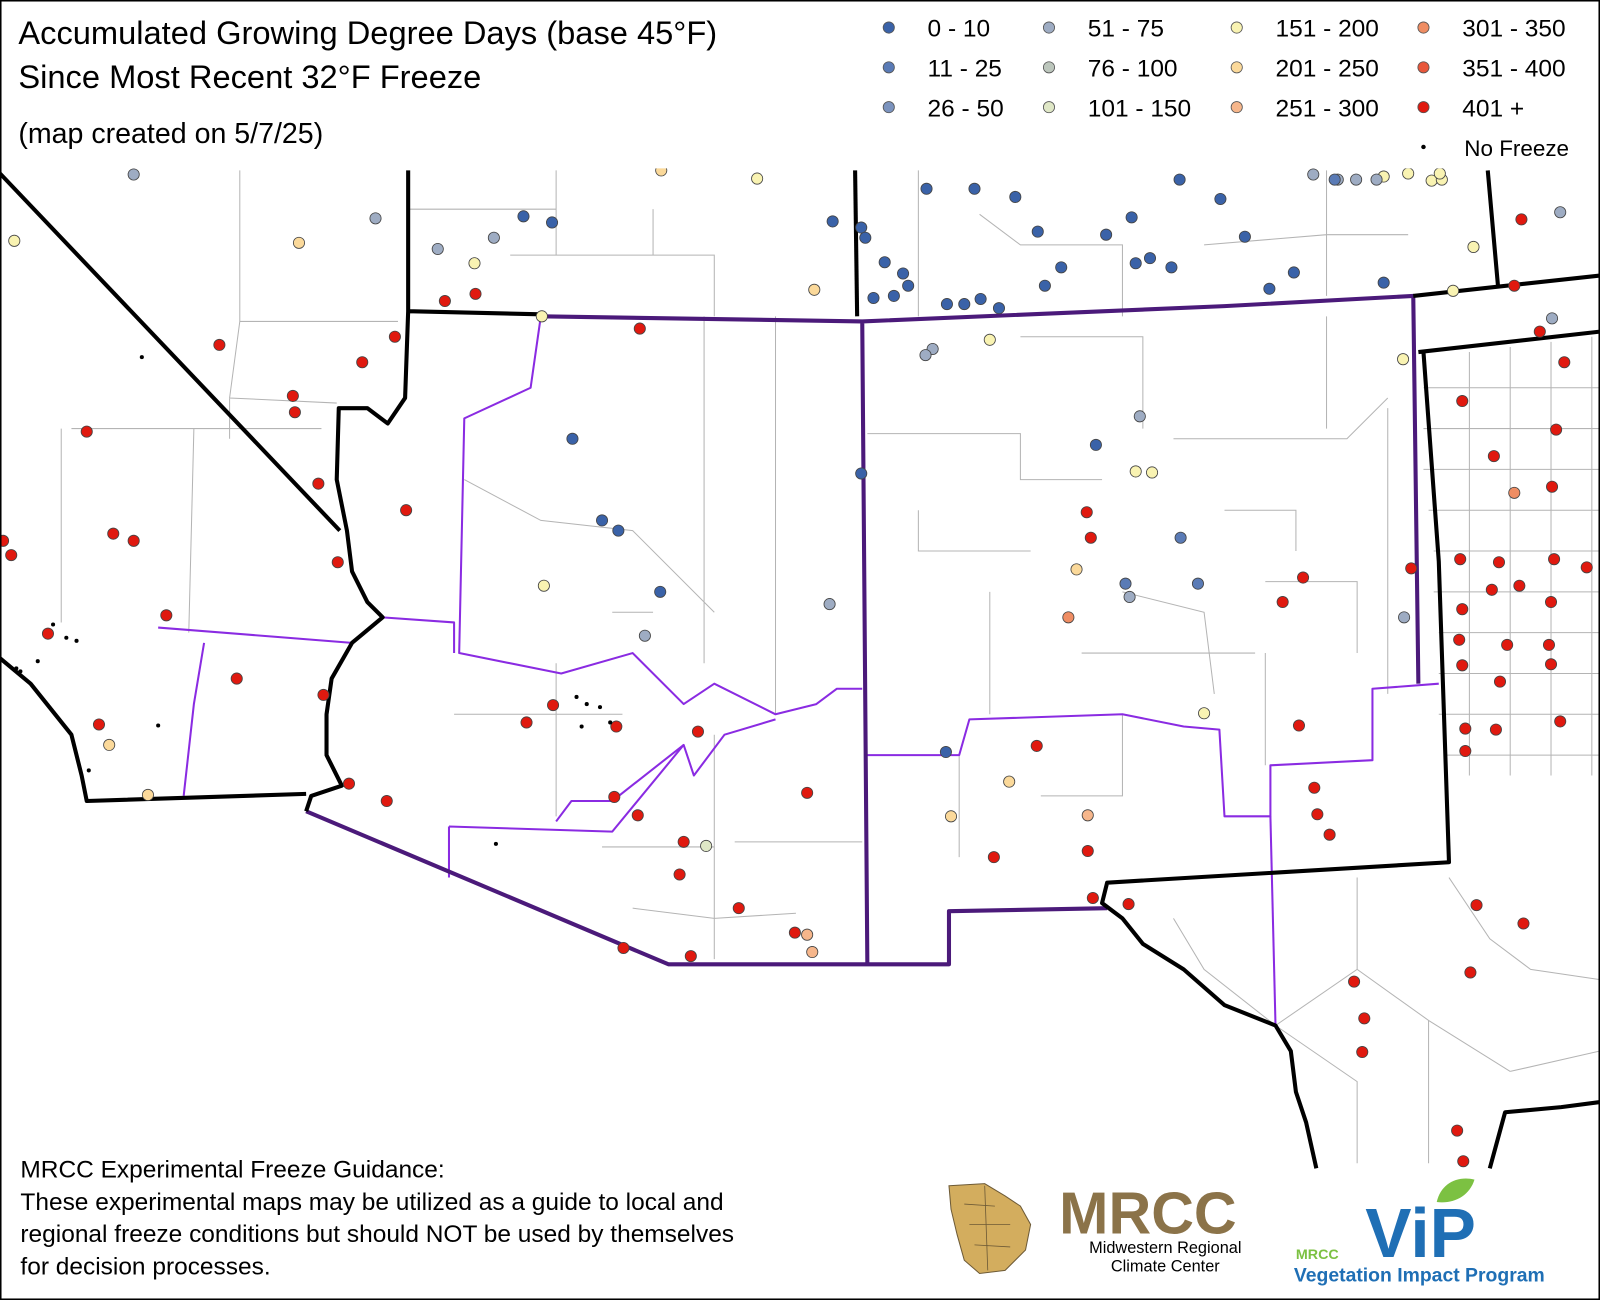  Describe the element at coordinates (1094, 1227) in the screenshot. I see `mrcc-logo: MRCC Midwestern Regional Climate Center` at that location.